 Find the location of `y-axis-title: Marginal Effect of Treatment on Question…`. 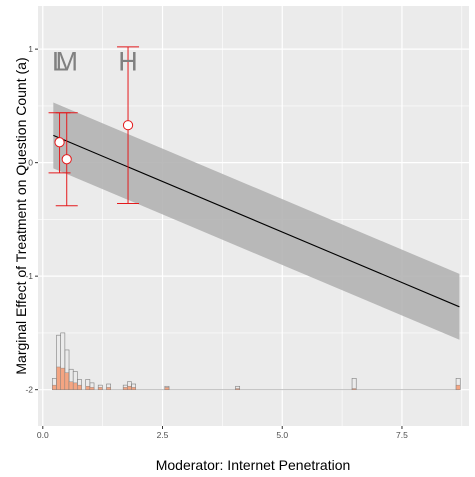

y-axis-title: Marginal Effect of Treatment on Question… is located at coordinates (21, 215).